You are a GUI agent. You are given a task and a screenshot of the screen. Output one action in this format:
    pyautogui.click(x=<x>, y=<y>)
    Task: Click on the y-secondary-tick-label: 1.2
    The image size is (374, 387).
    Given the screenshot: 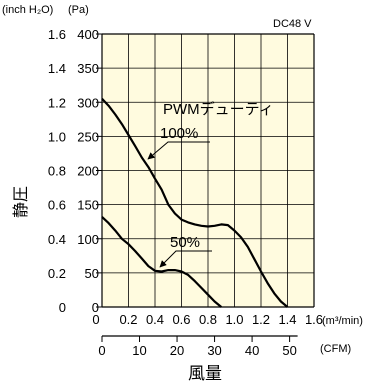 What is the action you would take?
    pyautogui.click(x=57, y=102)
    